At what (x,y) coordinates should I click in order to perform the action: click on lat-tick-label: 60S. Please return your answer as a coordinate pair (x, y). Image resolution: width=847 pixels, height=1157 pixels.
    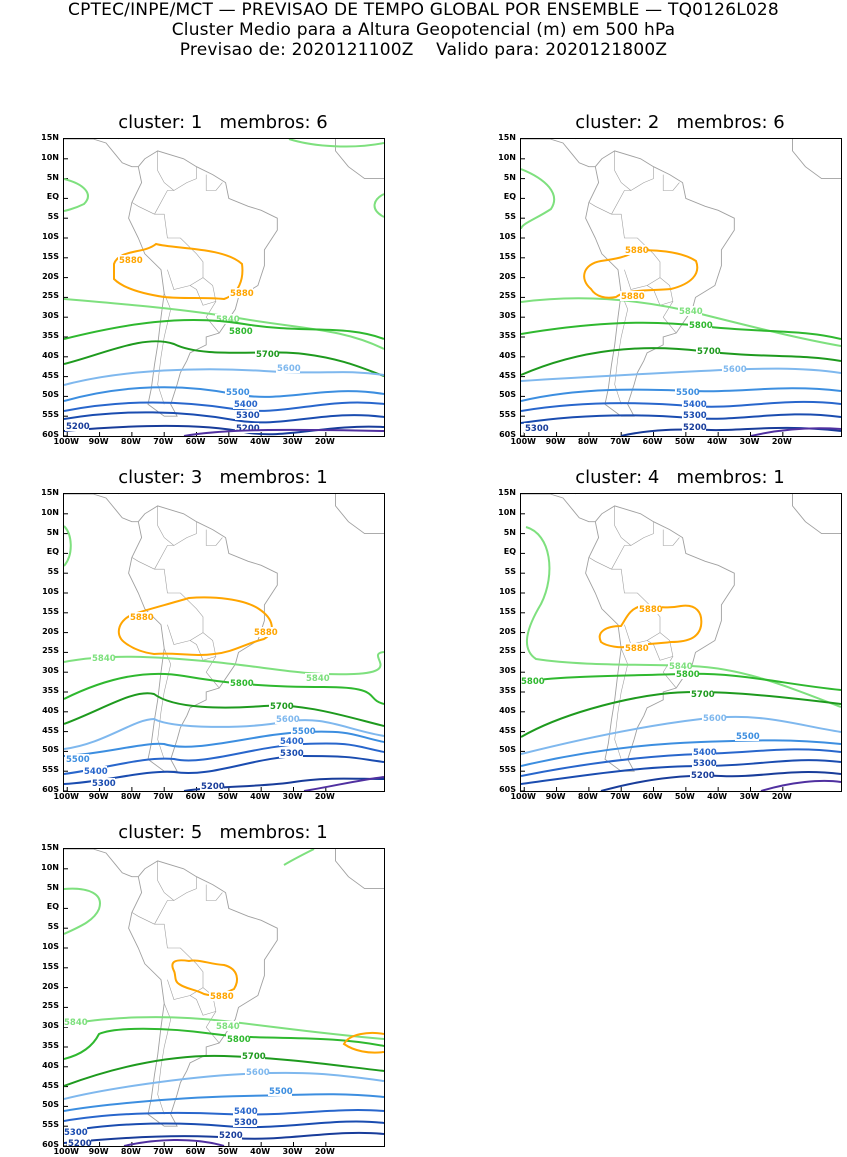
    Looking at the image, I should click on (50, 789).